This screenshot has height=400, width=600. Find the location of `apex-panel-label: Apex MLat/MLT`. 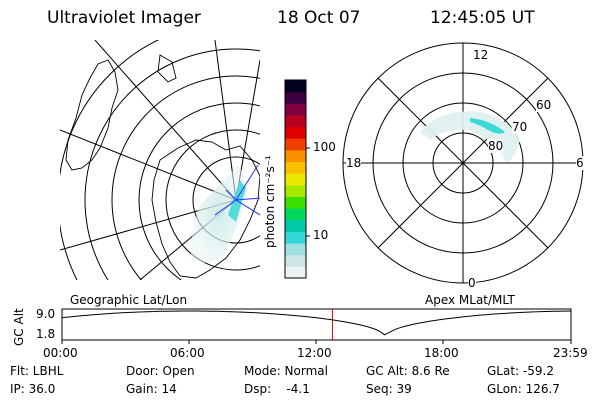

apex-panel-label: Apex MLat/MLT is located at coordinates (470, 300).